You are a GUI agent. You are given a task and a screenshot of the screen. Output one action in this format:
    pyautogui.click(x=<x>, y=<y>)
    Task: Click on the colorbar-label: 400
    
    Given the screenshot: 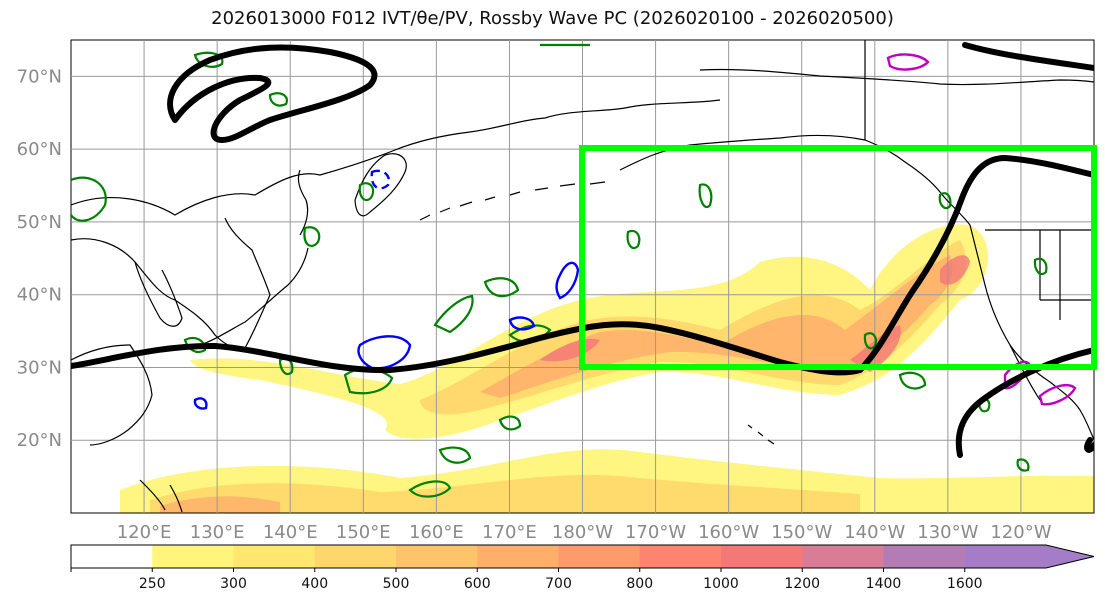 What is the action you would take?
    pyautogui.click(x=314, y=584)
    